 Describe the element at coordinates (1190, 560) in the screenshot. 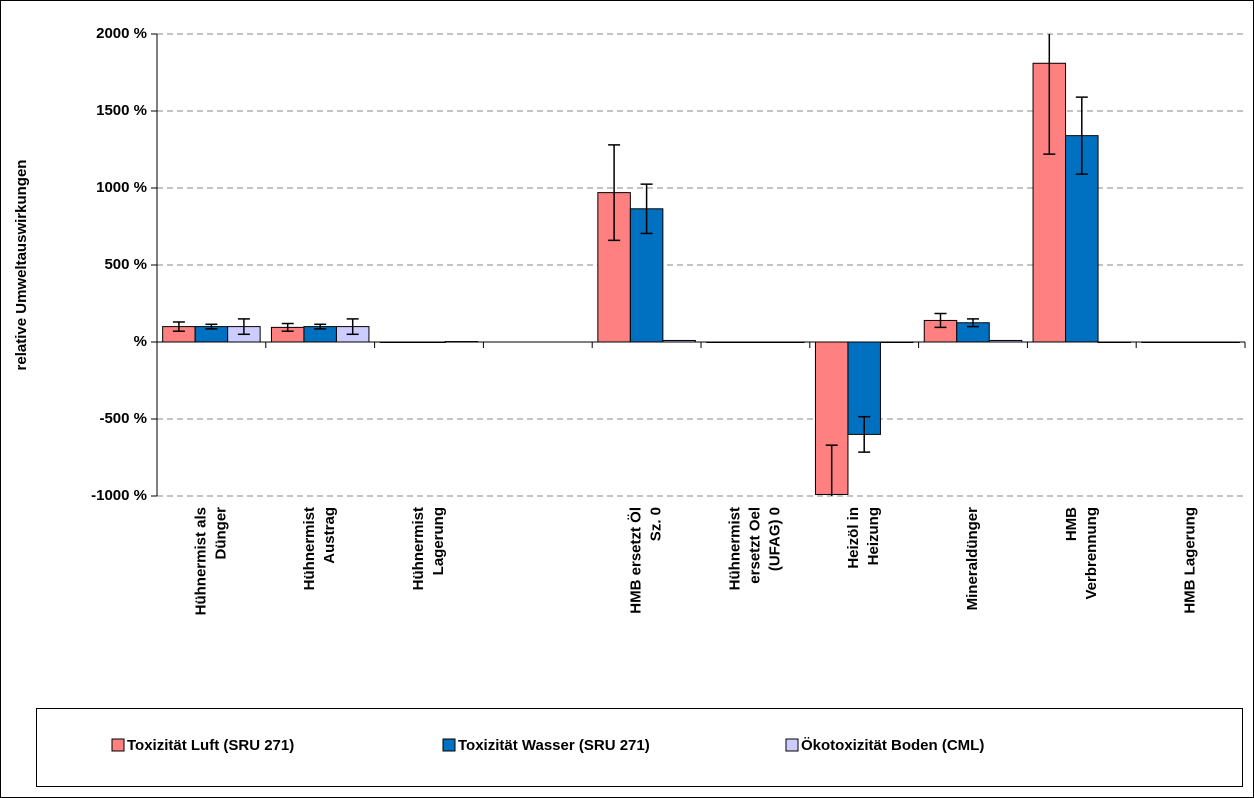

I see `x-tick-label: HMB Lagerung` at that location.